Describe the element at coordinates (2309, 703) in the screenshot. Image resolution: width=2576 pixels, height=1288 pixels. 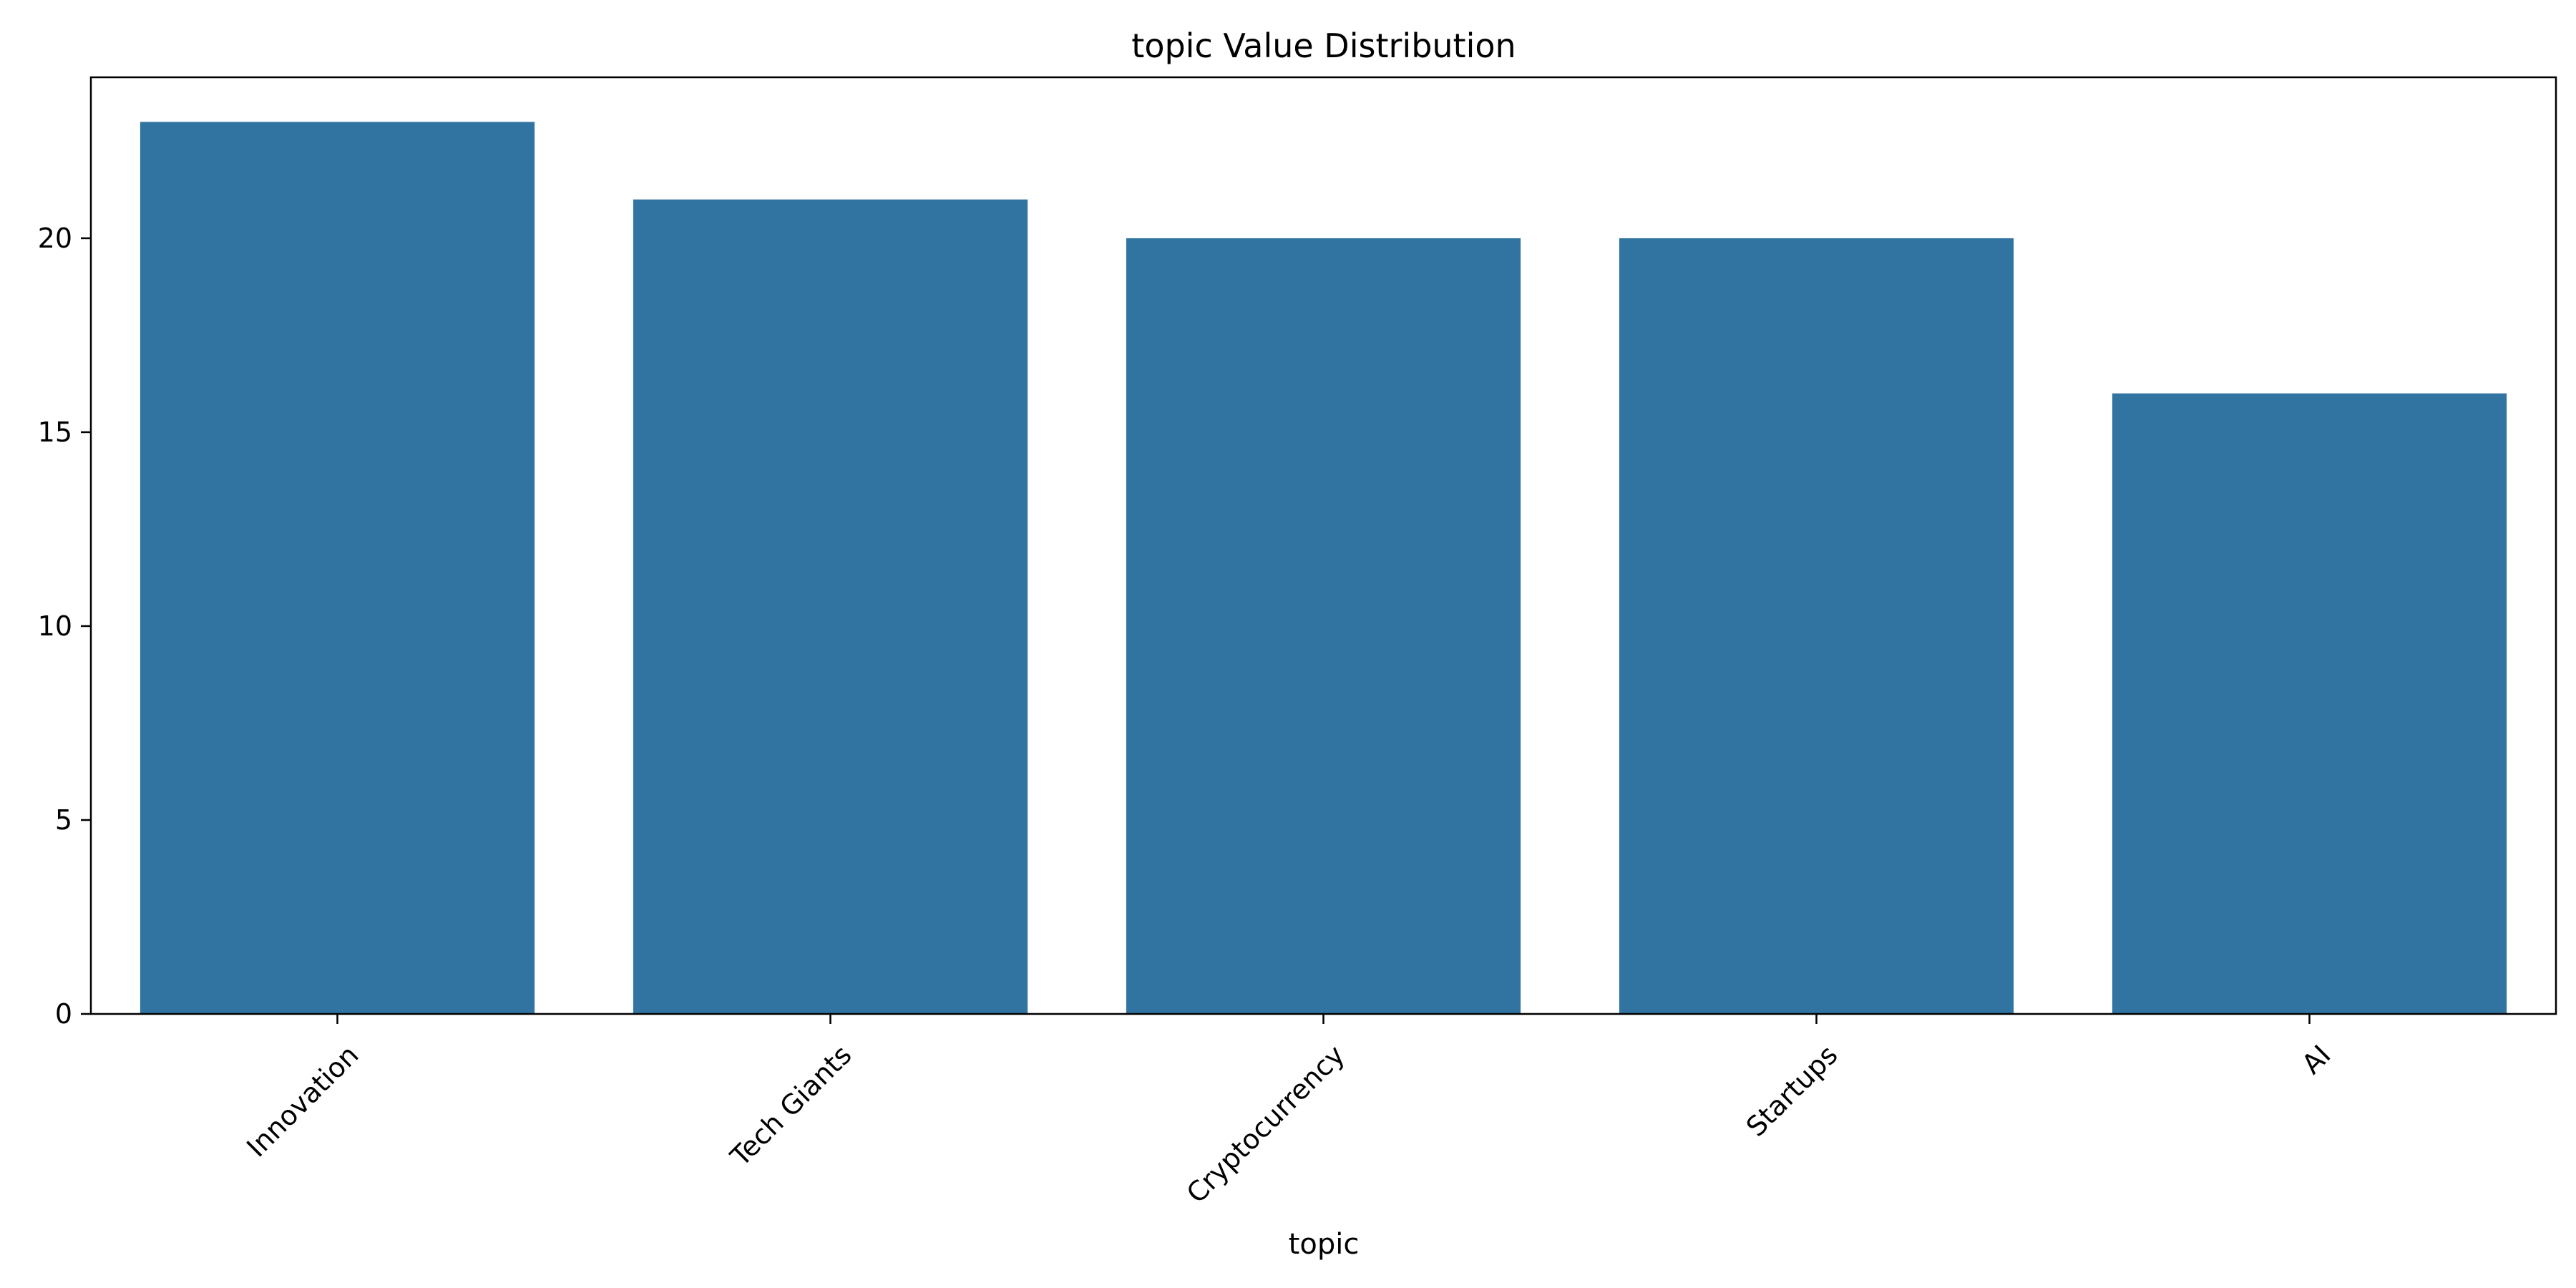
I see `bar-ai` at that location.